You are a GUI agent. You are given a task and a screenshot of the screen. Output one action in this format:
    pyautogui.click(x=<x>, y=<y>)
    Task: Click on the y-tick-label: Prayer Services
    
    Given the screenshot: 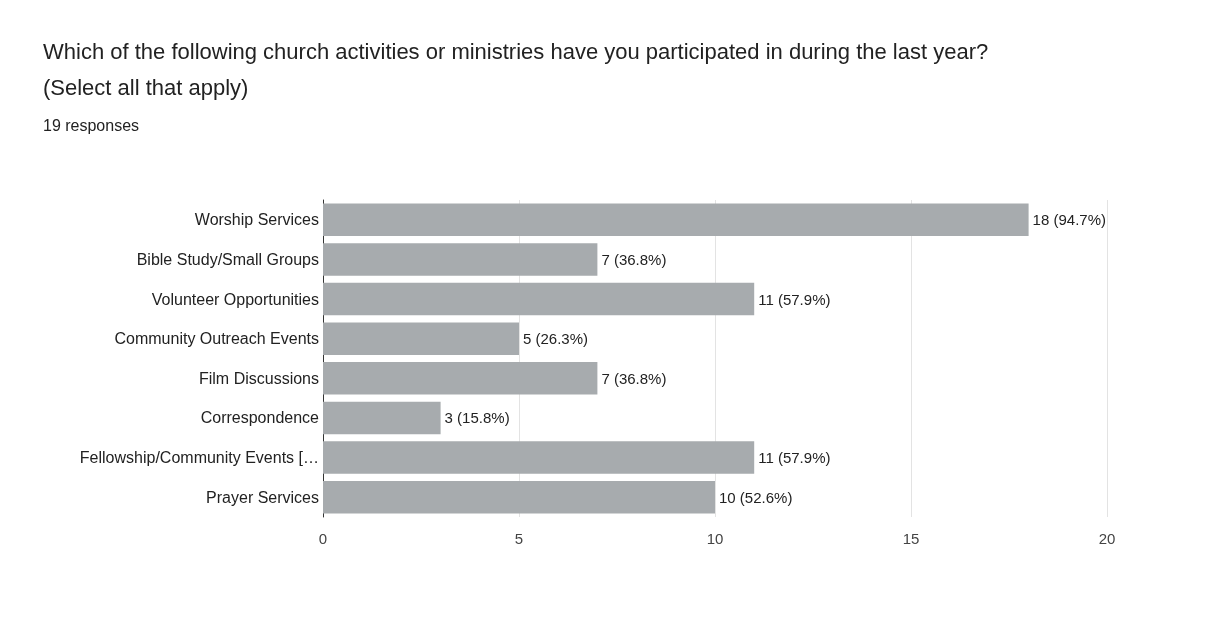 What is the action you would take?
    pyautogui.click(x=262, y=497)
    